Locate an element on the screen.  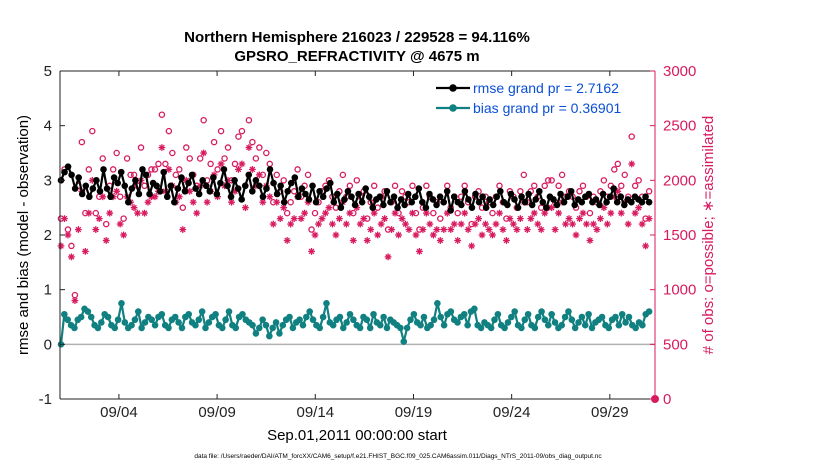
x-tick-label: 09/24 is located at coordinates (512, 412).